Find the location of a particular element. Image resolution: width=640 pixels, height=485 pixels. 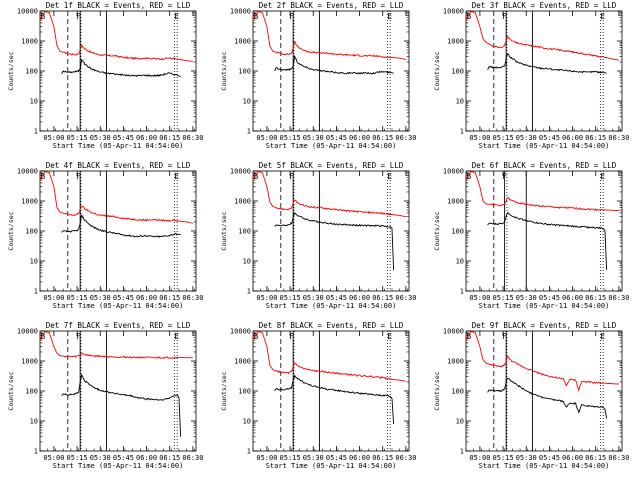

panel-title: Det 7f BLACK = Events, RED = LLD is located at coordinates (118, 325).